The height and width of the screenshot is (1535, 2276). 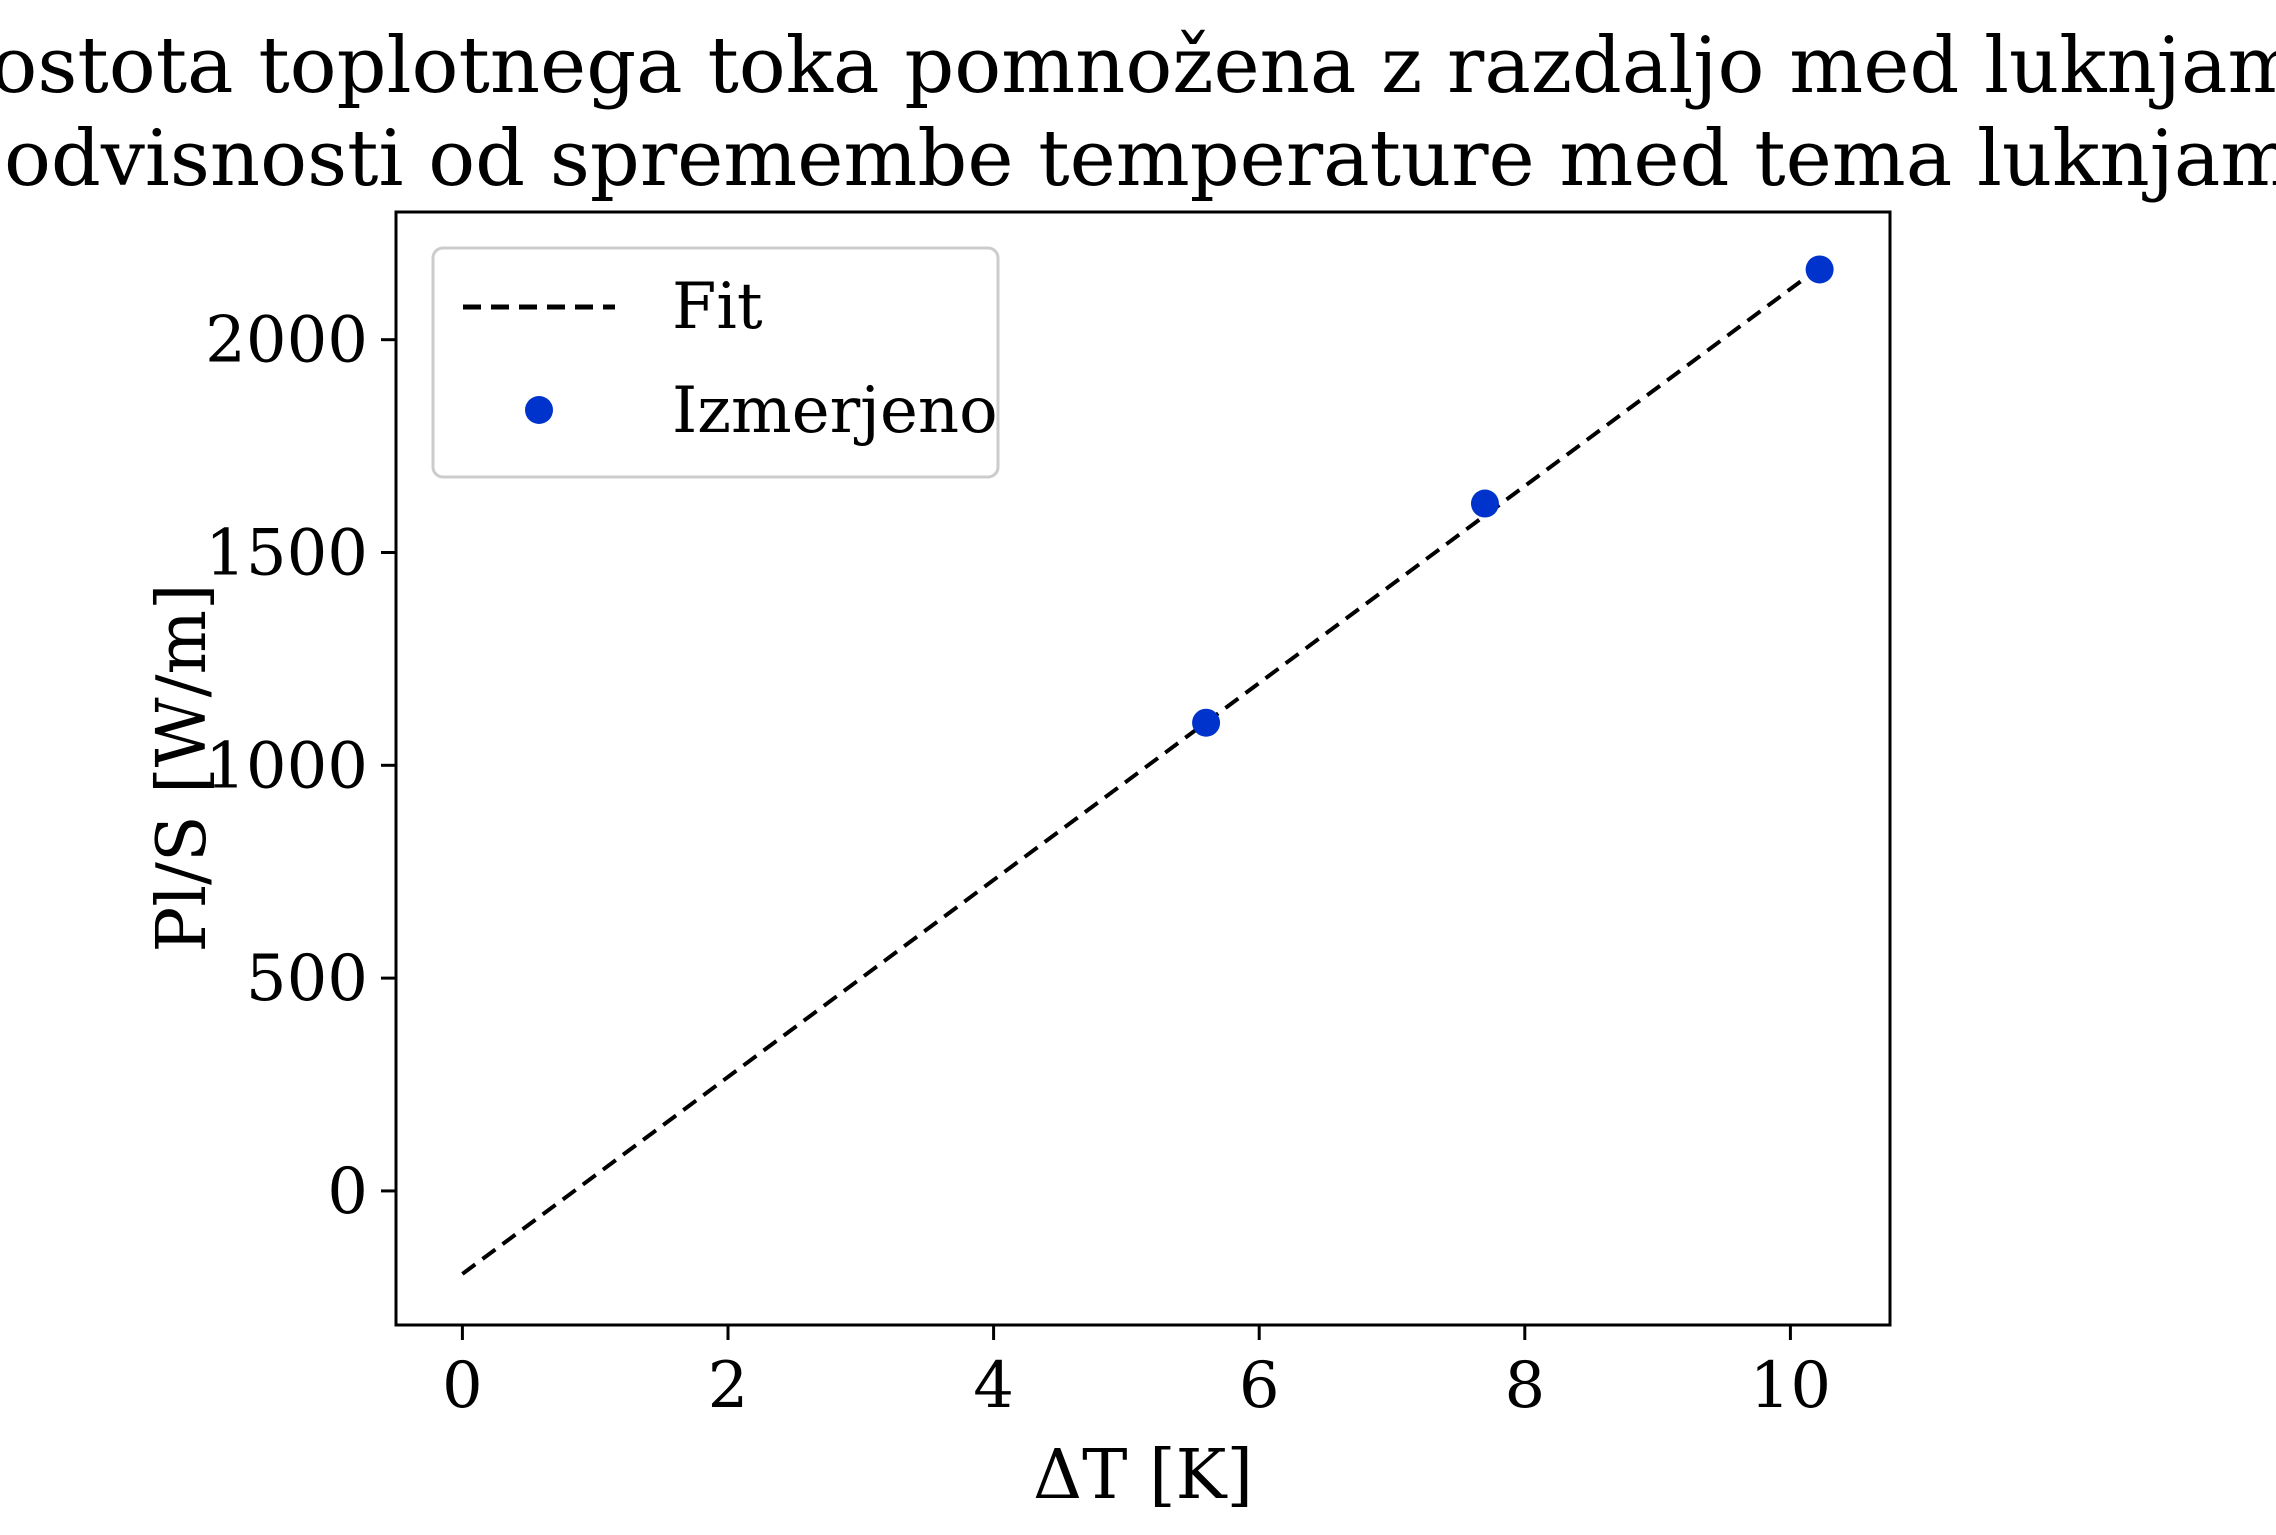 I want to click on x-tick-label: 0, so click(x=462, y=1386).